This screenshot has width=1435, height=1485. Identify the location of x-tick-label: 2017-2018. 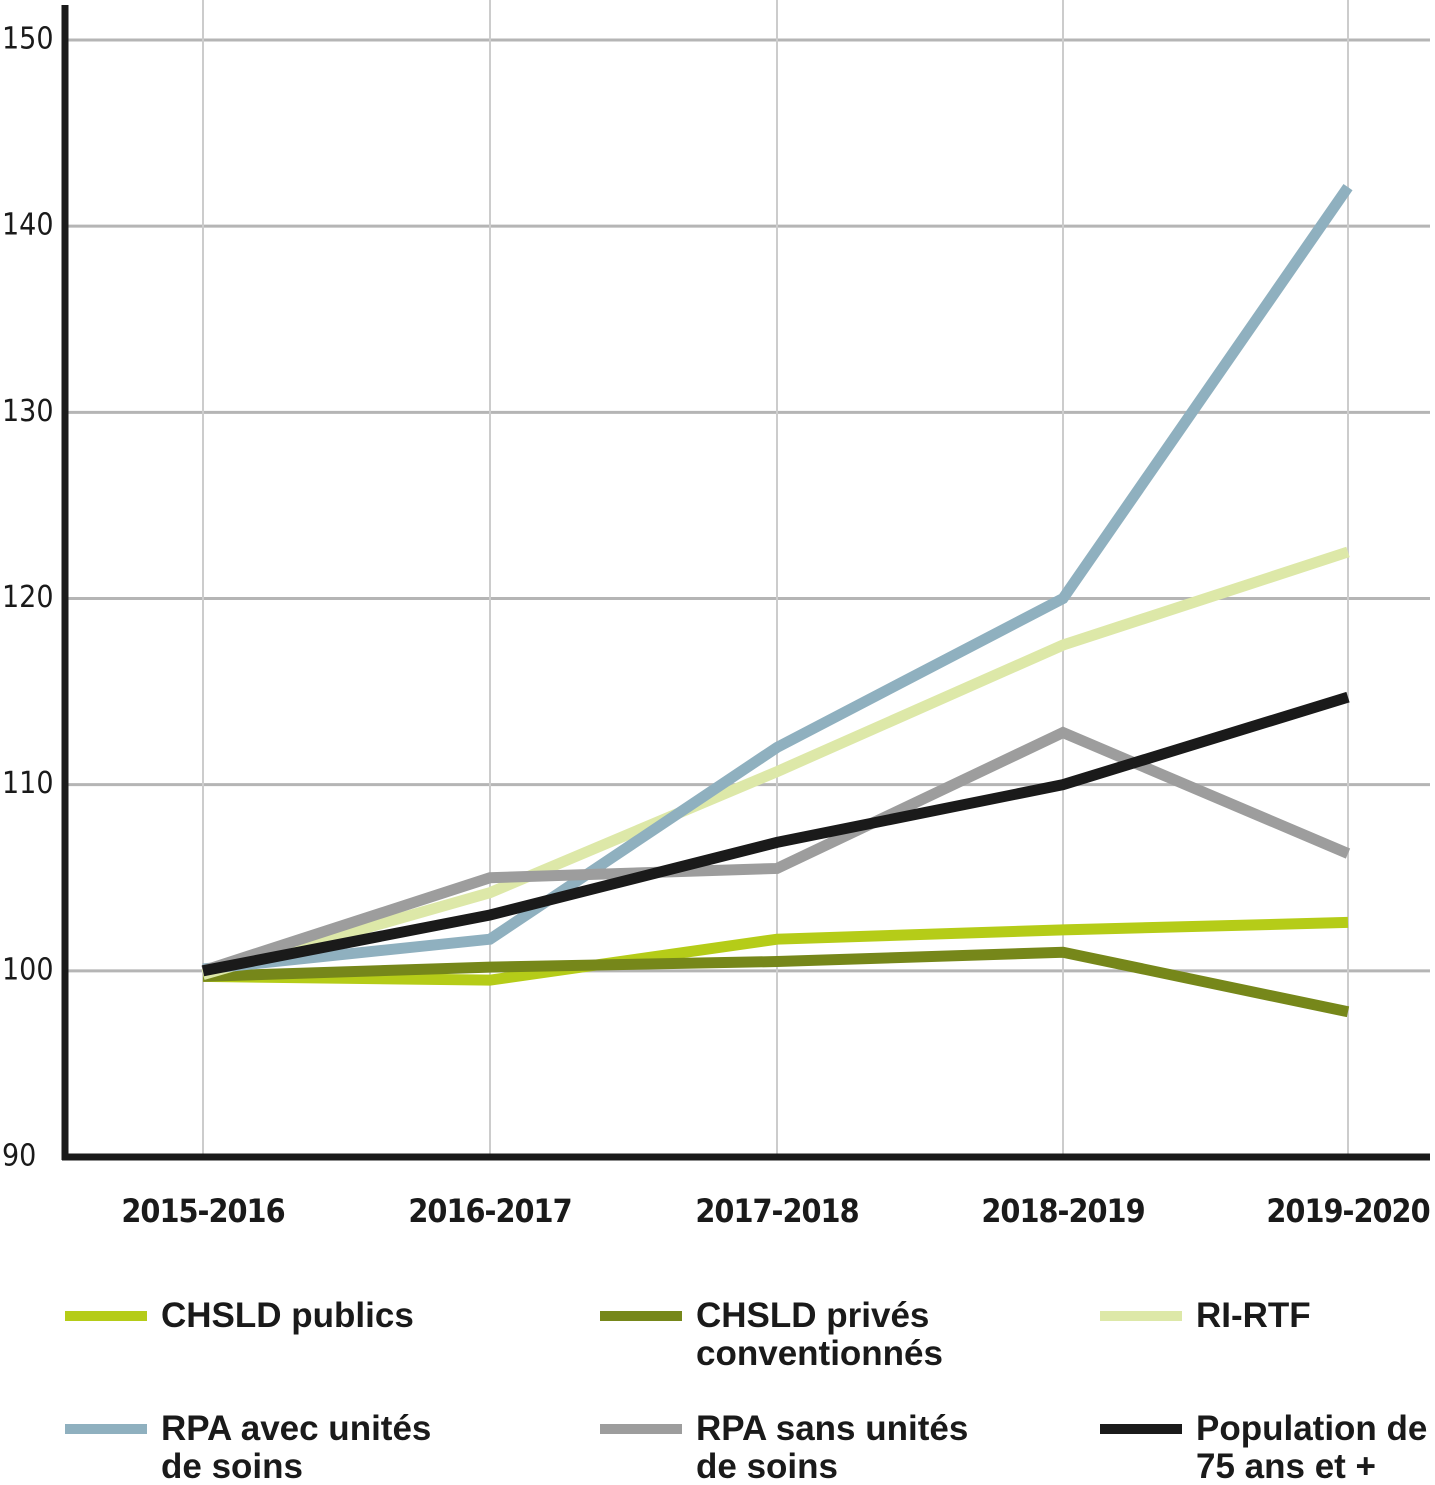
(776, 1211).